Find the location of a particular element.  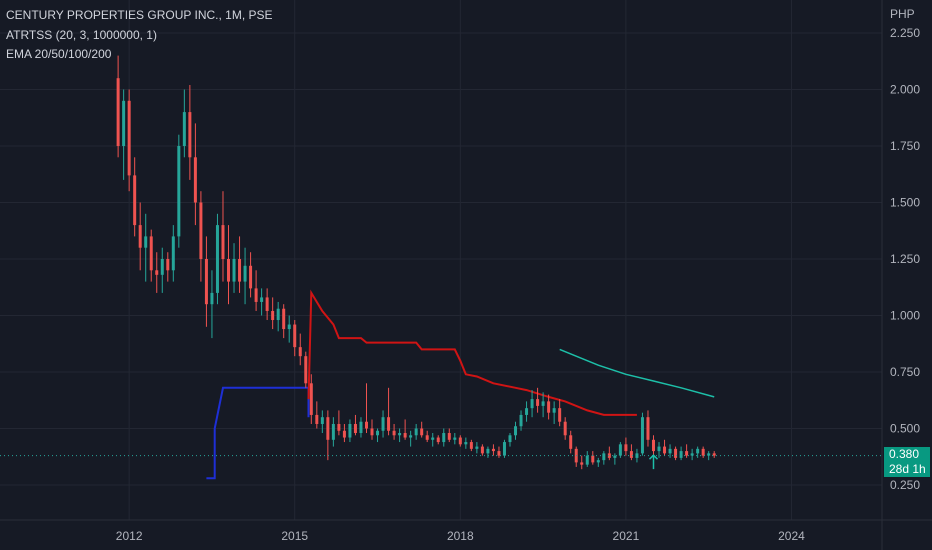

countdown-badge: 28d 1h is located at coordinates (907, 469).